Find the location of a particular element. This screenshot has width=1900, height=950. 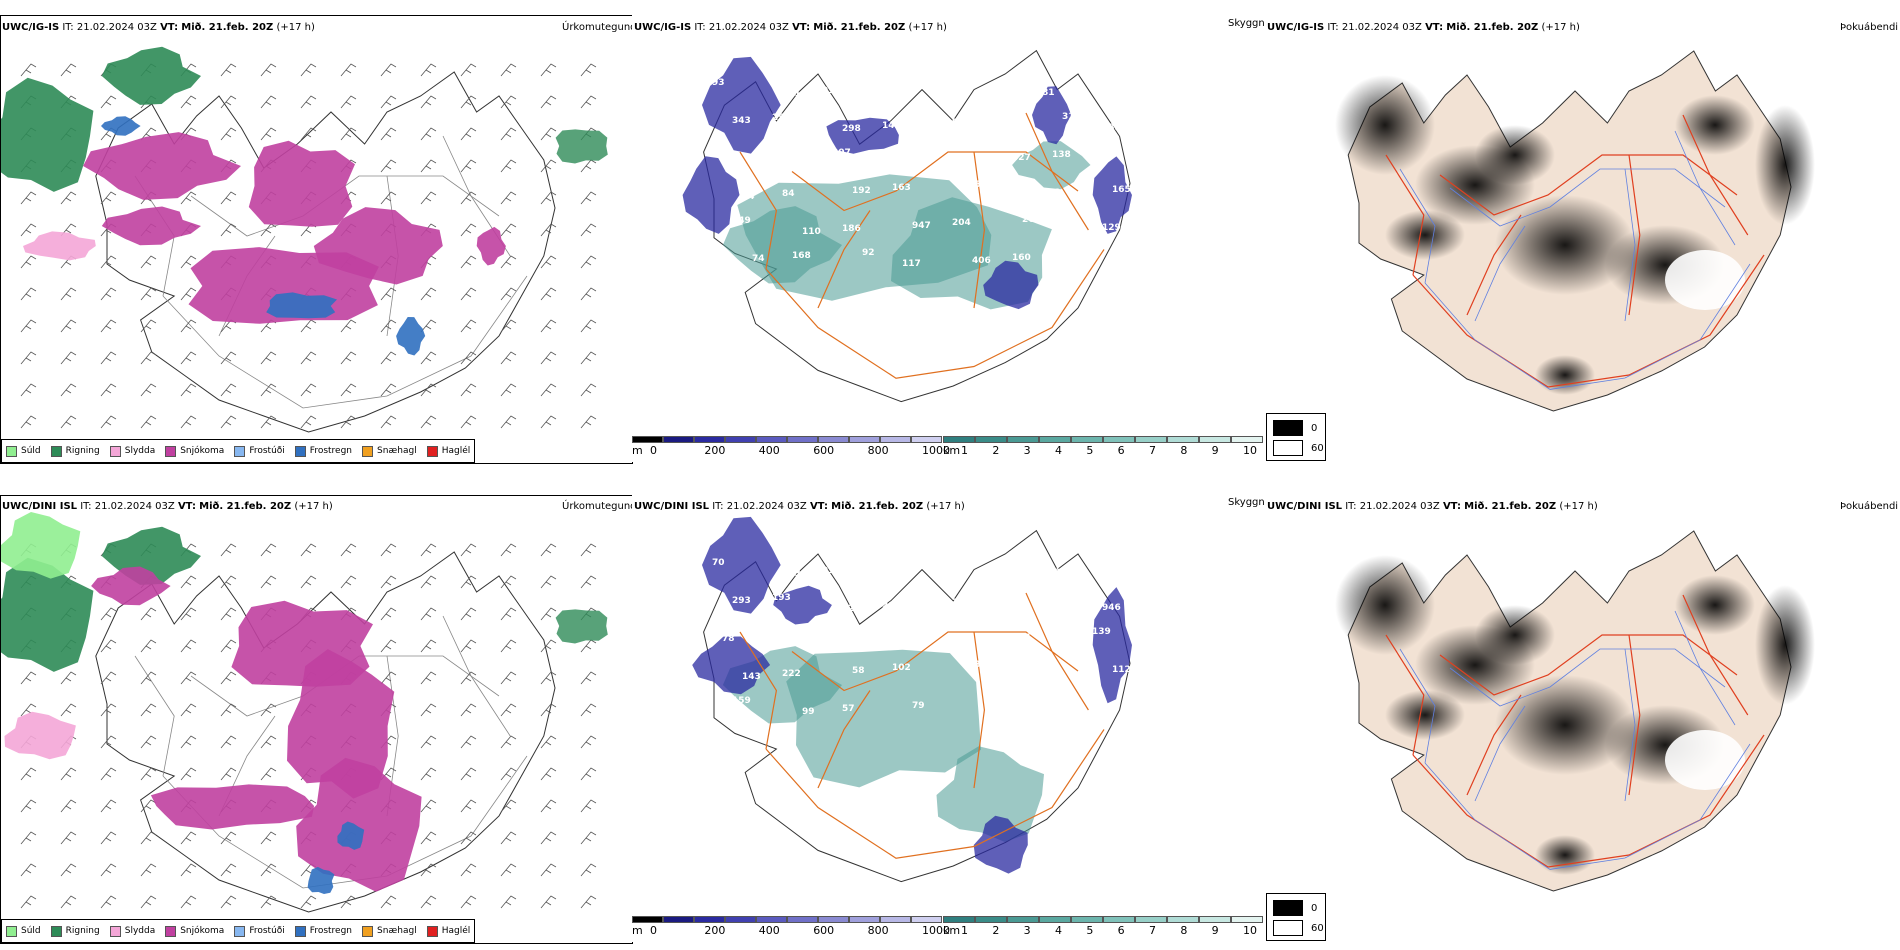

visibility-scale-tick: 4 is located at coordinates (1058, 930).